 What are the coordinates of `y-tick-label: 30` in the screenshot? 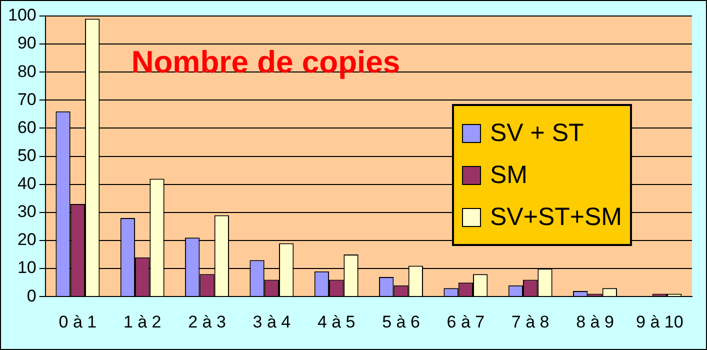 It's located at (26, 212).